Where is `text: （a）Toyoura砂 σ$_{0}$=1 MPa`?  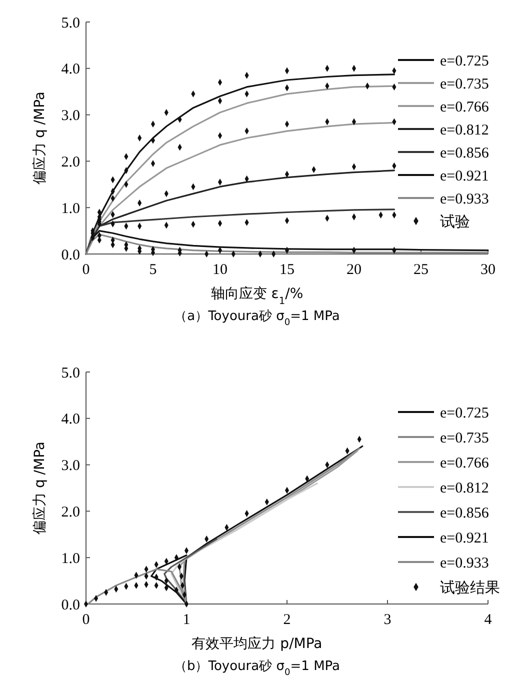
text: （a）Toyoura砂 σ$_{0}$=1 MPa is located at coordinates (257, 318).